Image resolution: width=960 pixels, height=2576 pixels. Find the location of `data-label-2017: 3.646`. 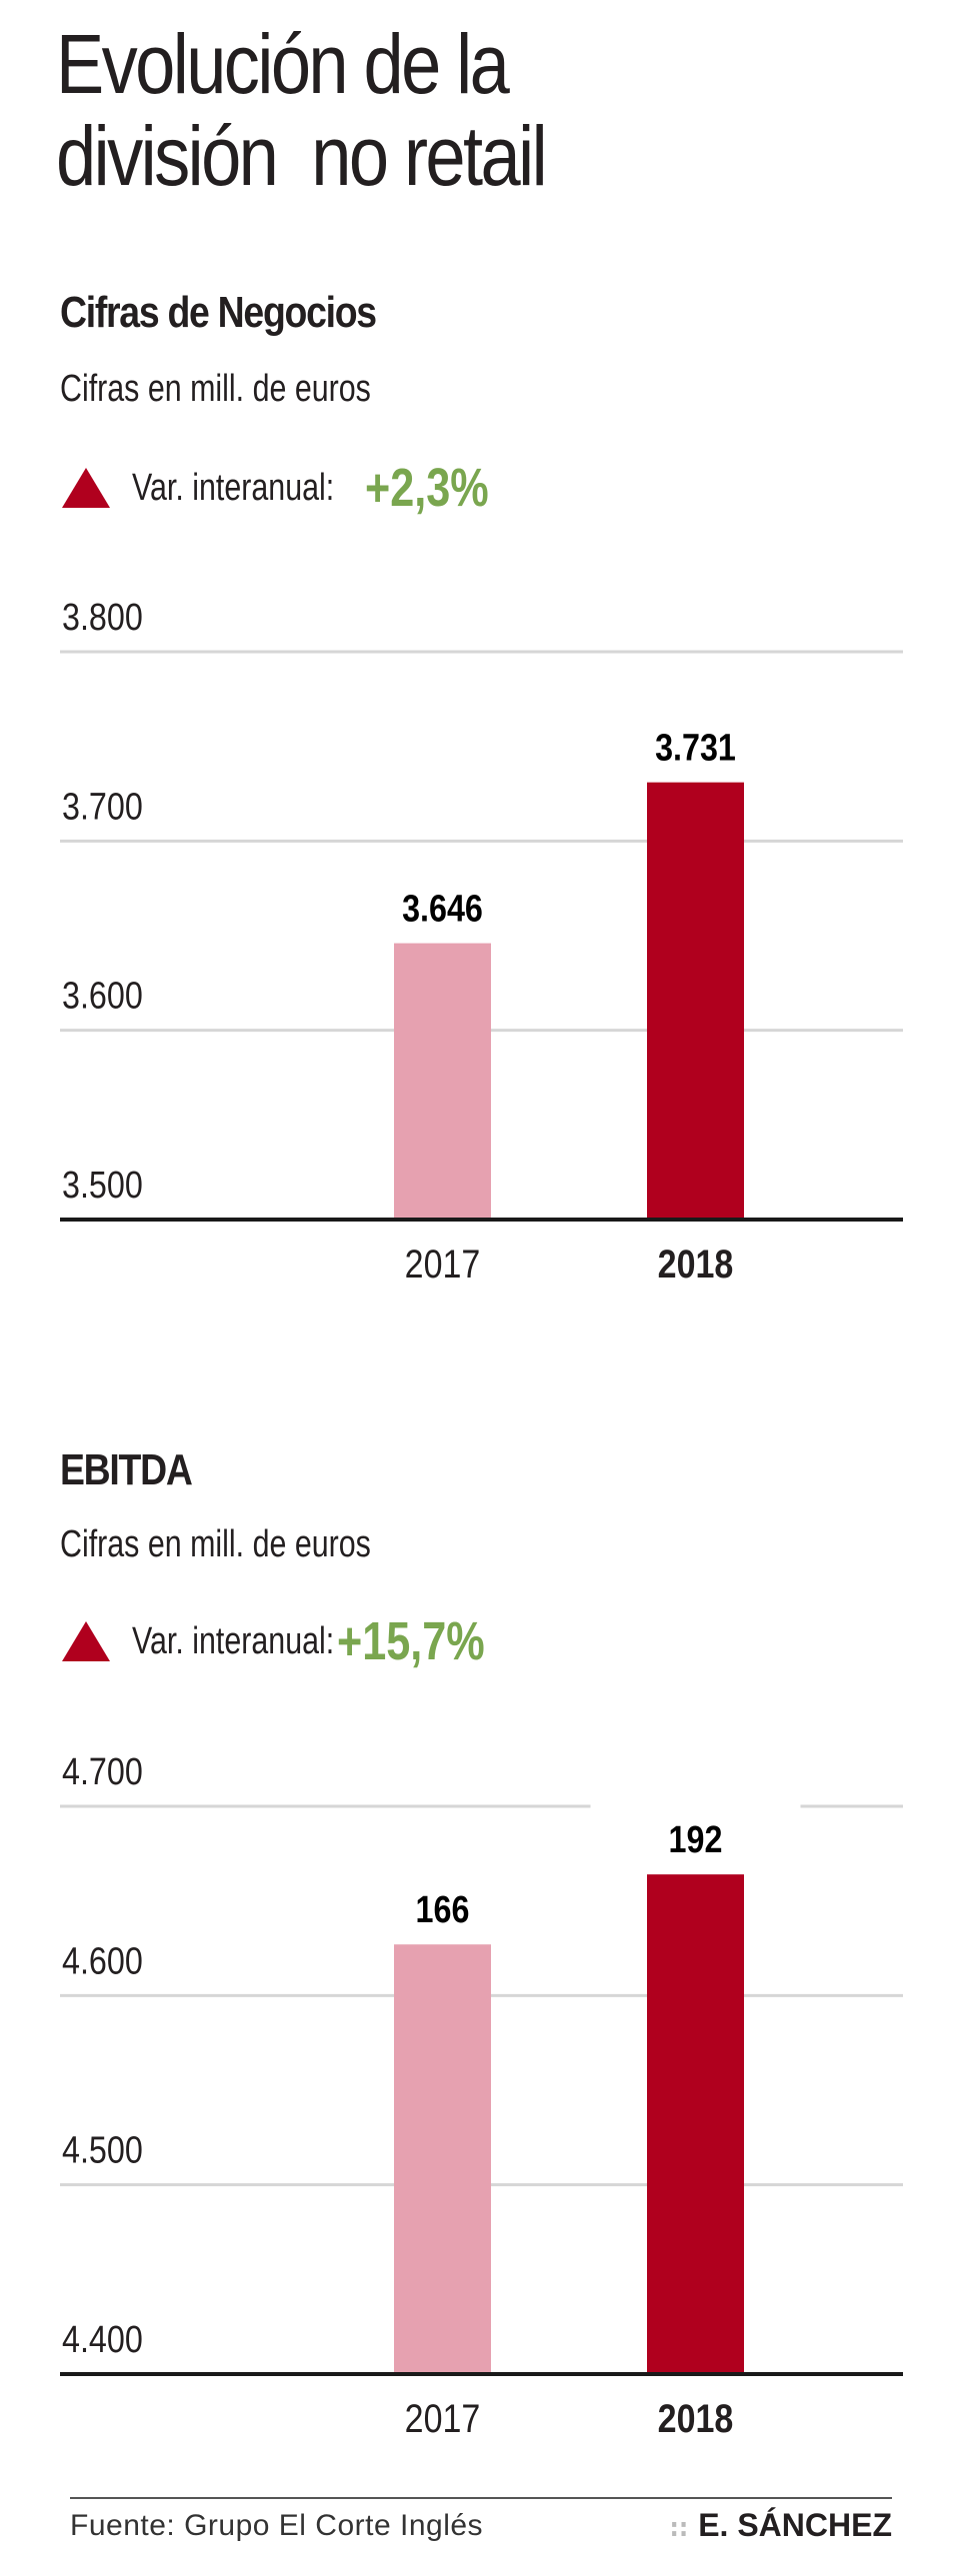

data-label-2017: 3.646 is located at coordinates (442, 909).